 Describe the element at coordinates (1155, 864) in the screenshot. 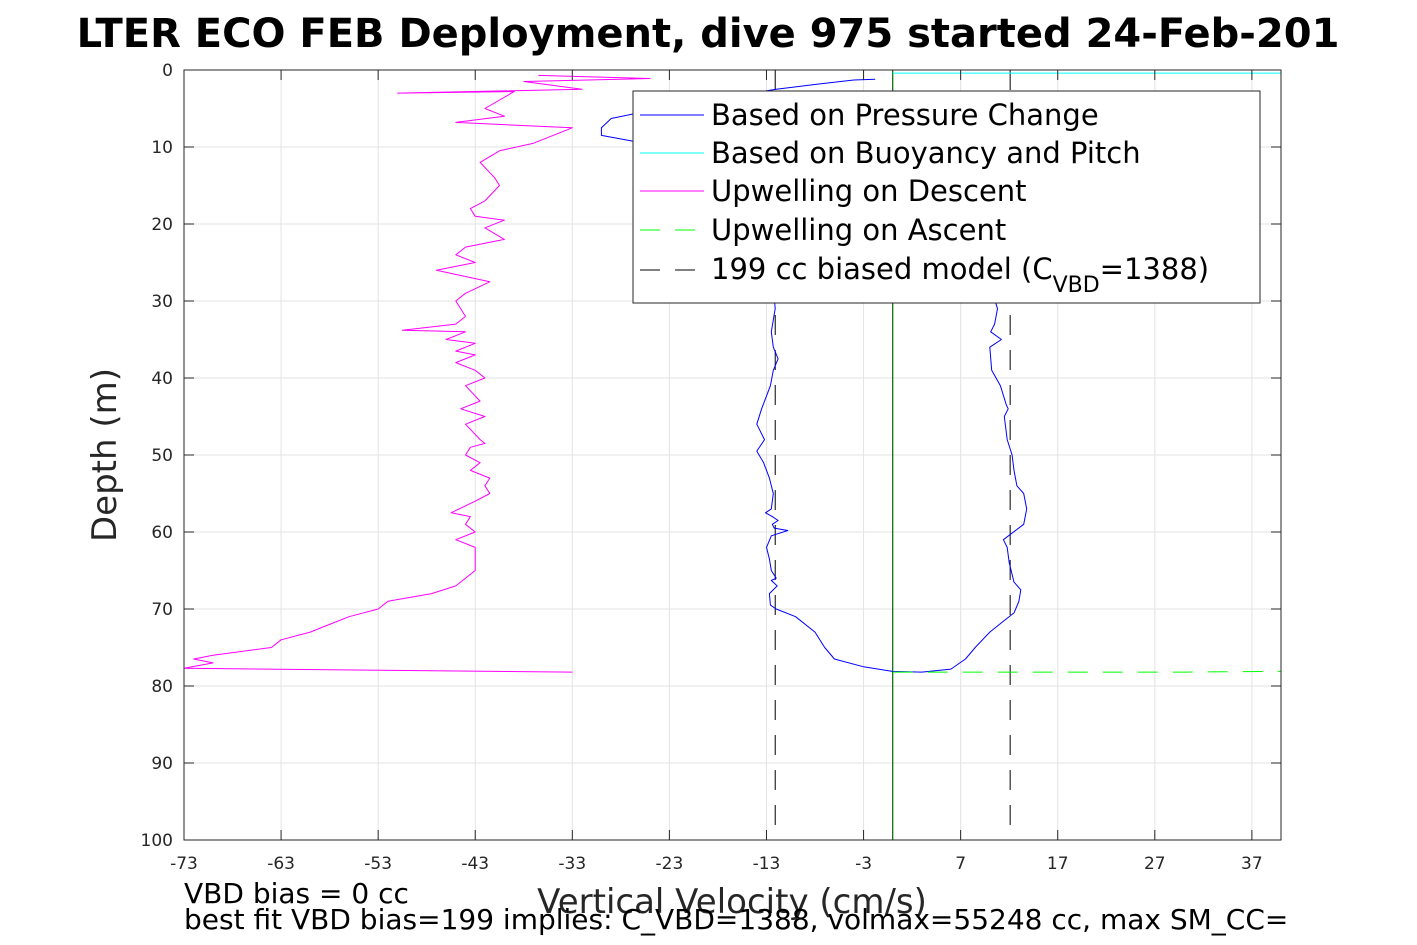

I see `x-tick-label: 27` at that location.